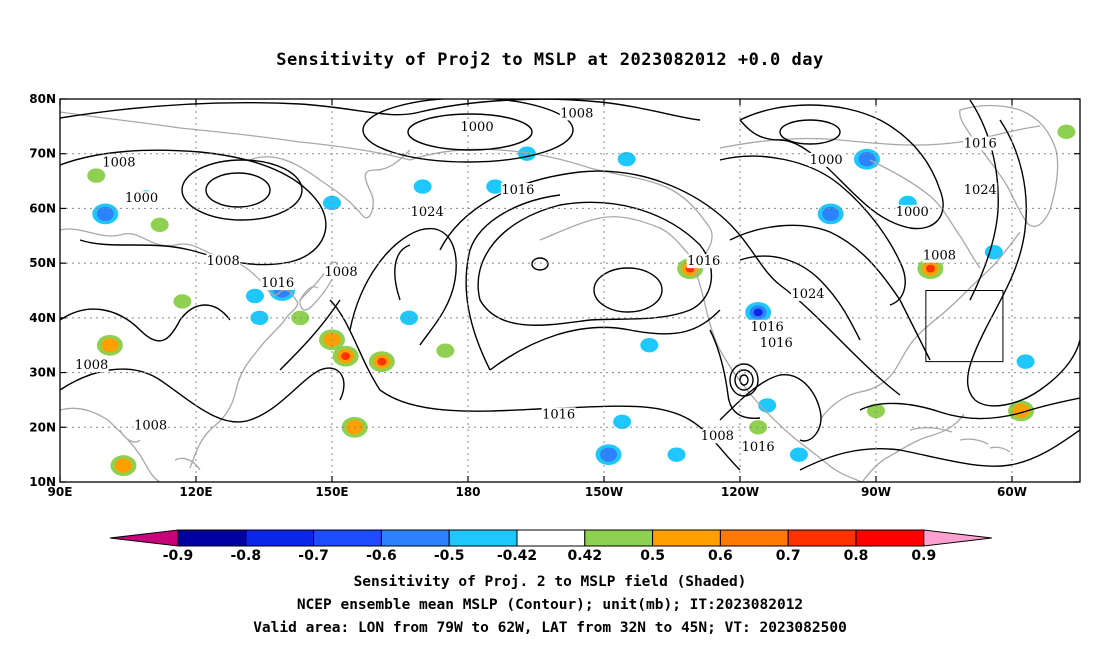 The image size is (1100, 650). Describe the element at coordinates (403, 286) in the screenshot. I see `contour-1008-central` at that location.